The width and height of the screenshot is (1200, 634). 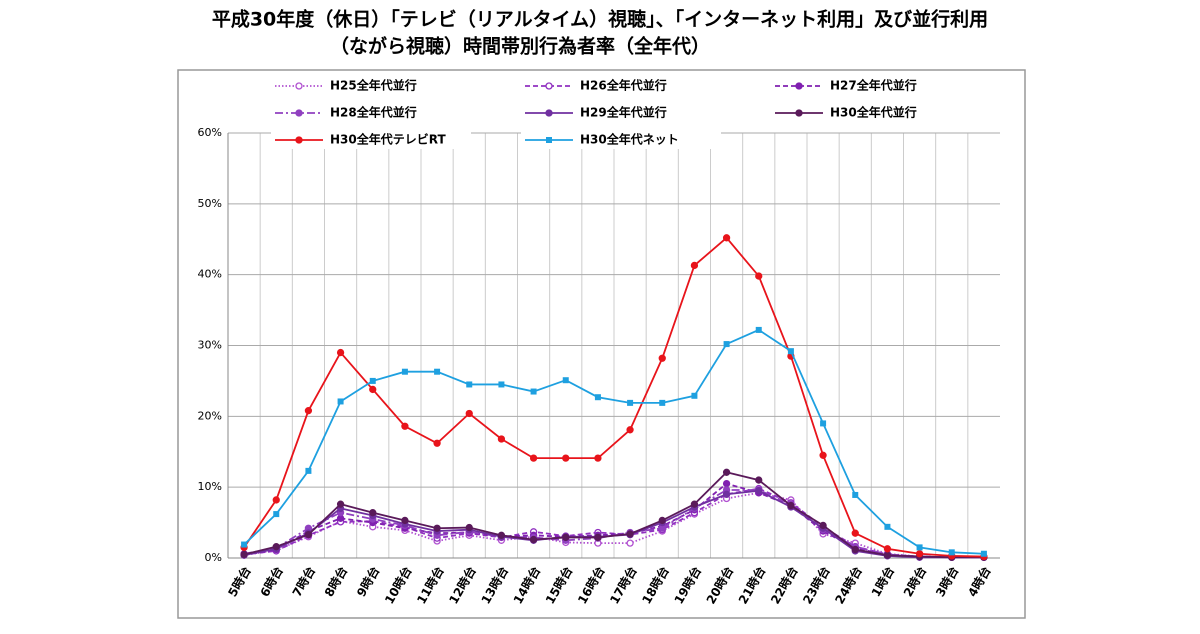 What do you see at coordinates (429, 585) in the screenshot?
I see `x-tick-label: 11時台` at bounding box center [429, 585].